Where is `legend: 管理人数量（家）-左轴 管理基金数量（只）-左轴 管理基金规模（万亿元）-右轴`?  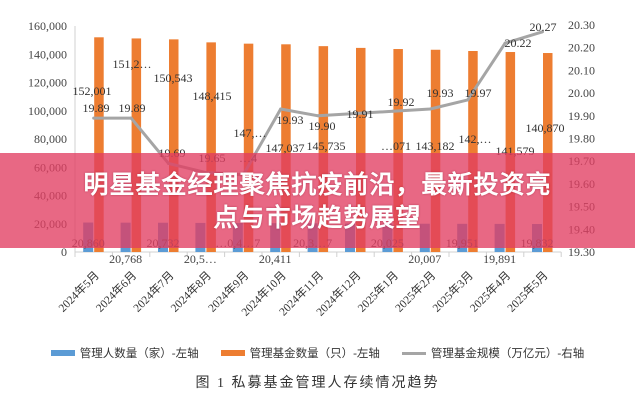
legend: 管理人数量（家）-左轴 管理基金数量（只）-左轴 管理基金规模（万亿元）-右轴 is located at coordinates (317, 353).